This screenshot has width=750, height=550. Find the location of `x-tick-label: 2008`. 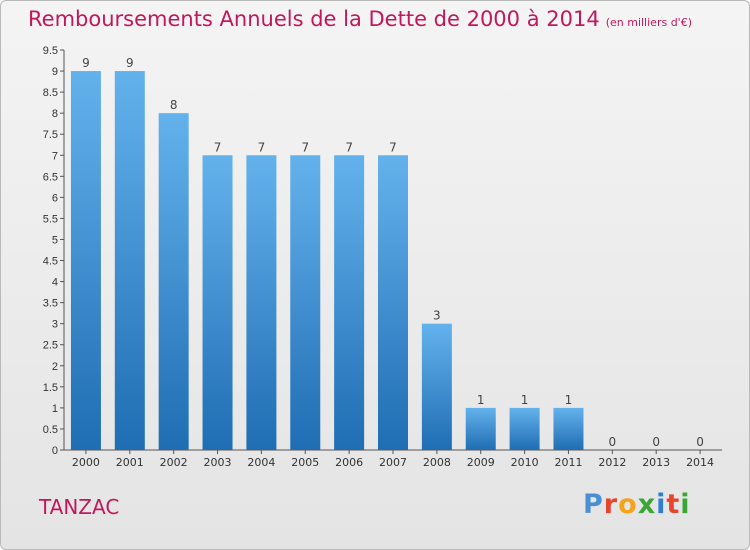

x-tick-label: 2008 is located at coordinates (437, 462).